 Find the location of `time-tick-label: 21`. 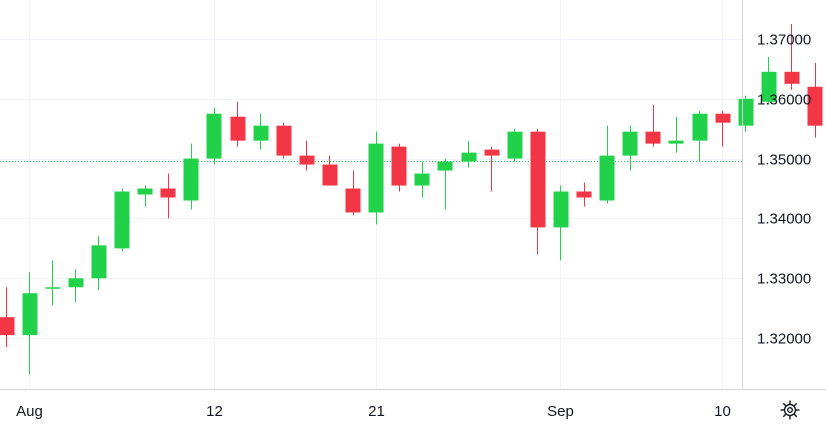

time-tick-label: 21 is located at coordinates (376, 411).